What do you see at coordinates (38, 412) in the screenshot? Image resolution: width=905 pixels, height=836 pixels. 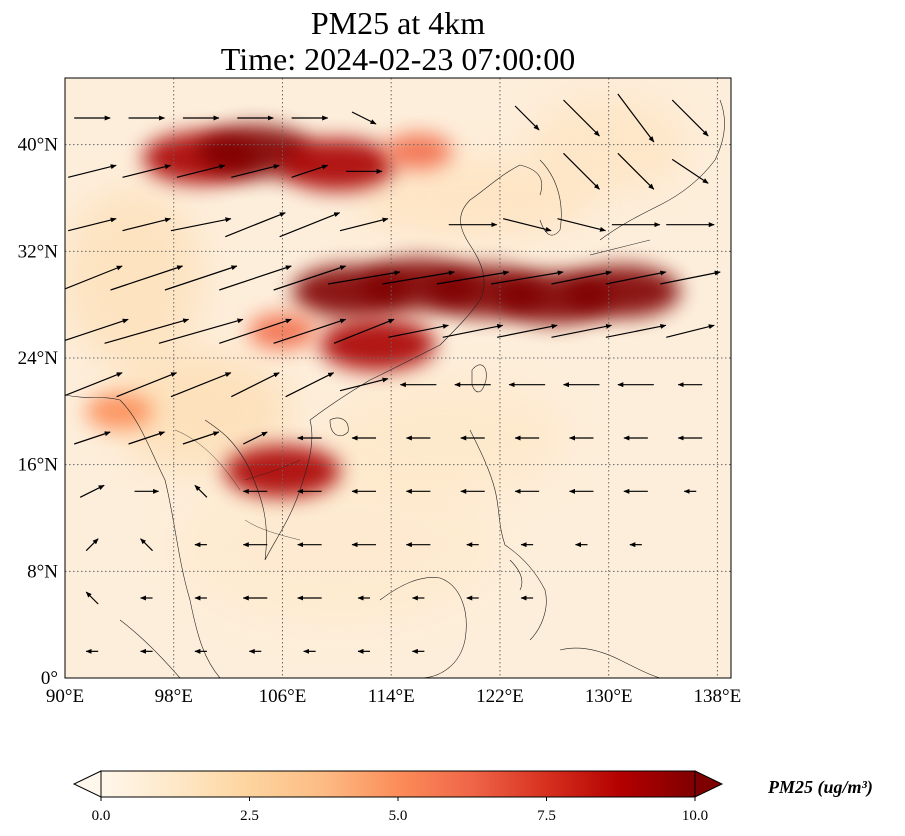 I see `y-axis-ticks: 0° 8°N 16°N 24°N 32°N 40°N` at bounding box center [38, 412].